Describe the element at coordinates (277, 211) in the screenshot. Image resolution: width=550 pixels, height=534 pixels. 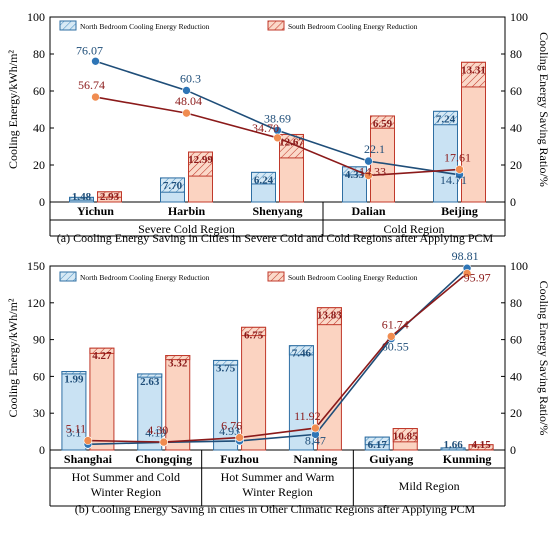
I see `category-label: Shenyang` at that location.